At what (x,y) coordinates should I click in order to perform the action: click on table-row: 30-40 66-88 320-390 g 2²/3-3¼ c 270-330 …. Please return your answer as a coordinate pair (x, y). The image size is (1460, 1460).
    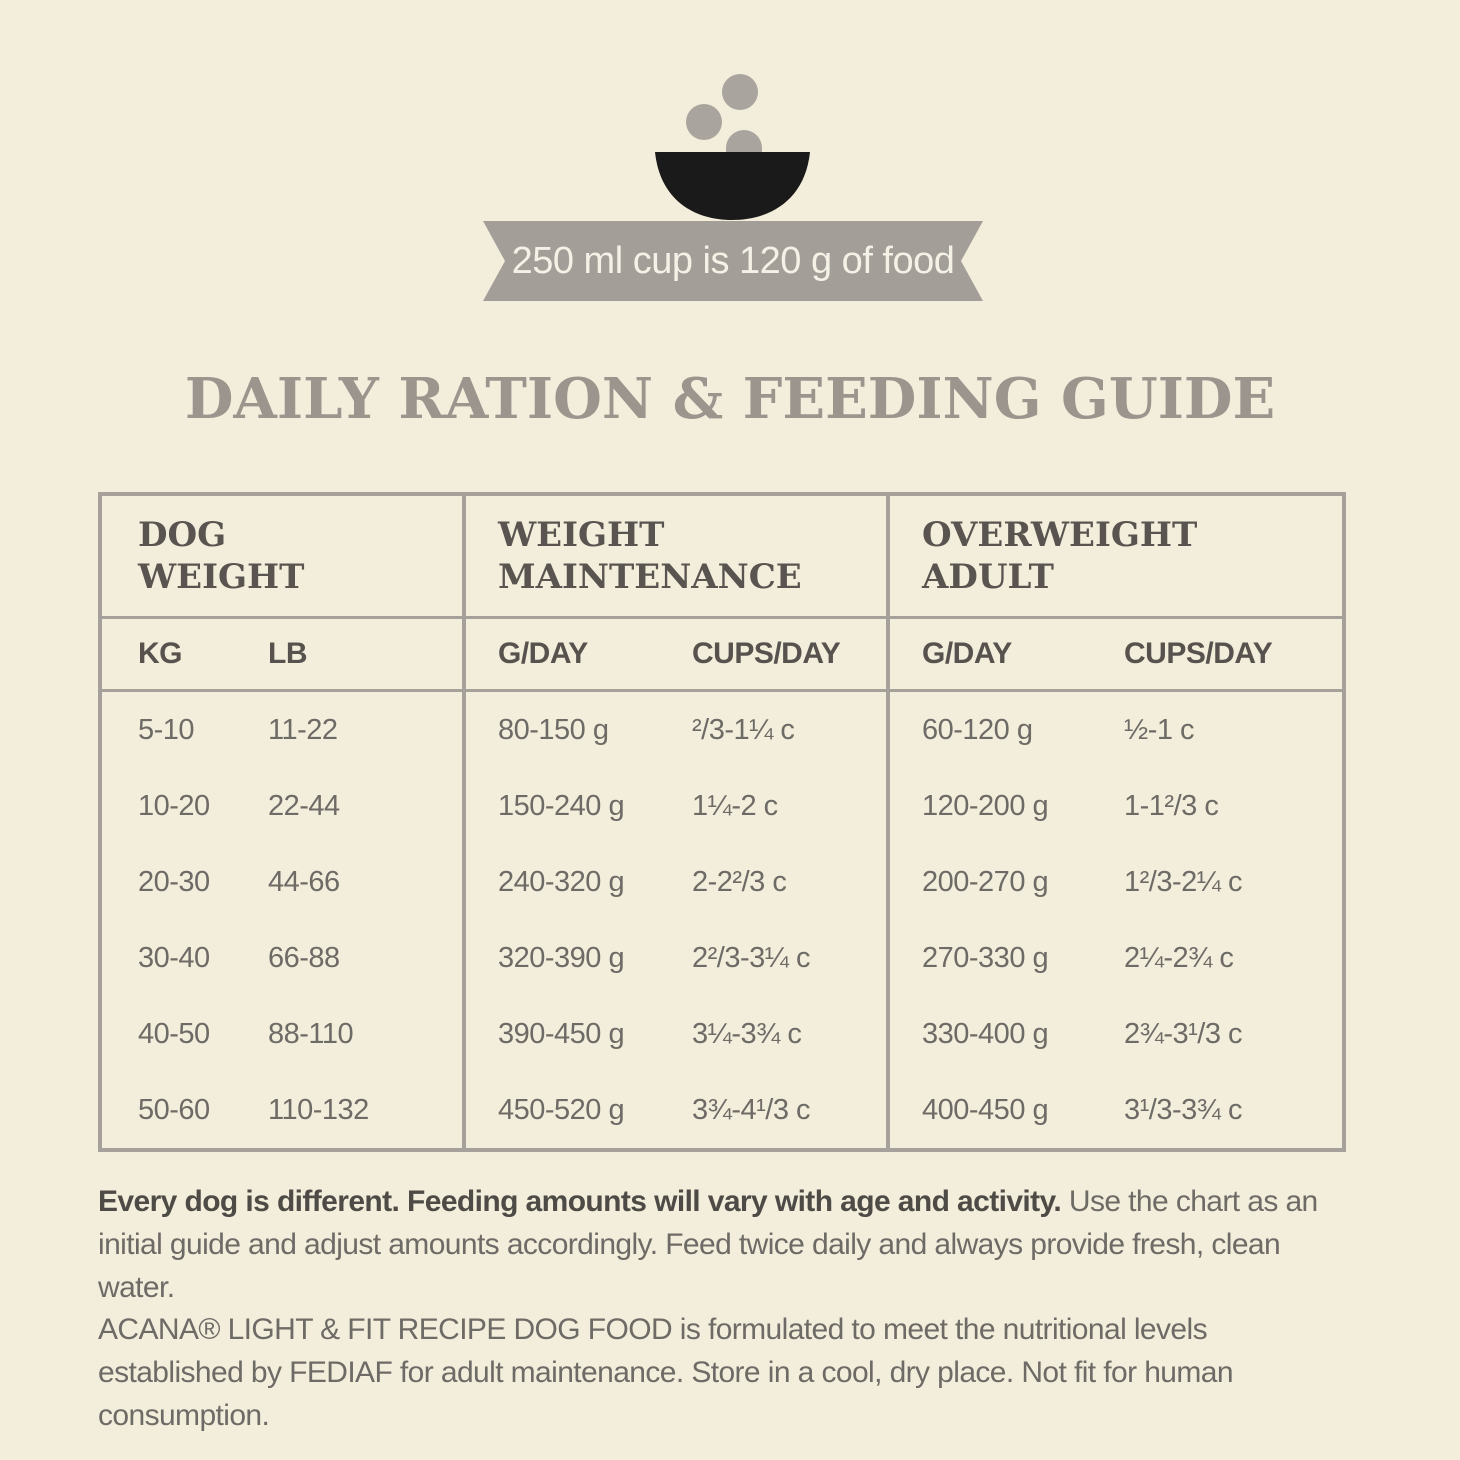
    Looking at the image, I should click on (722, 958).